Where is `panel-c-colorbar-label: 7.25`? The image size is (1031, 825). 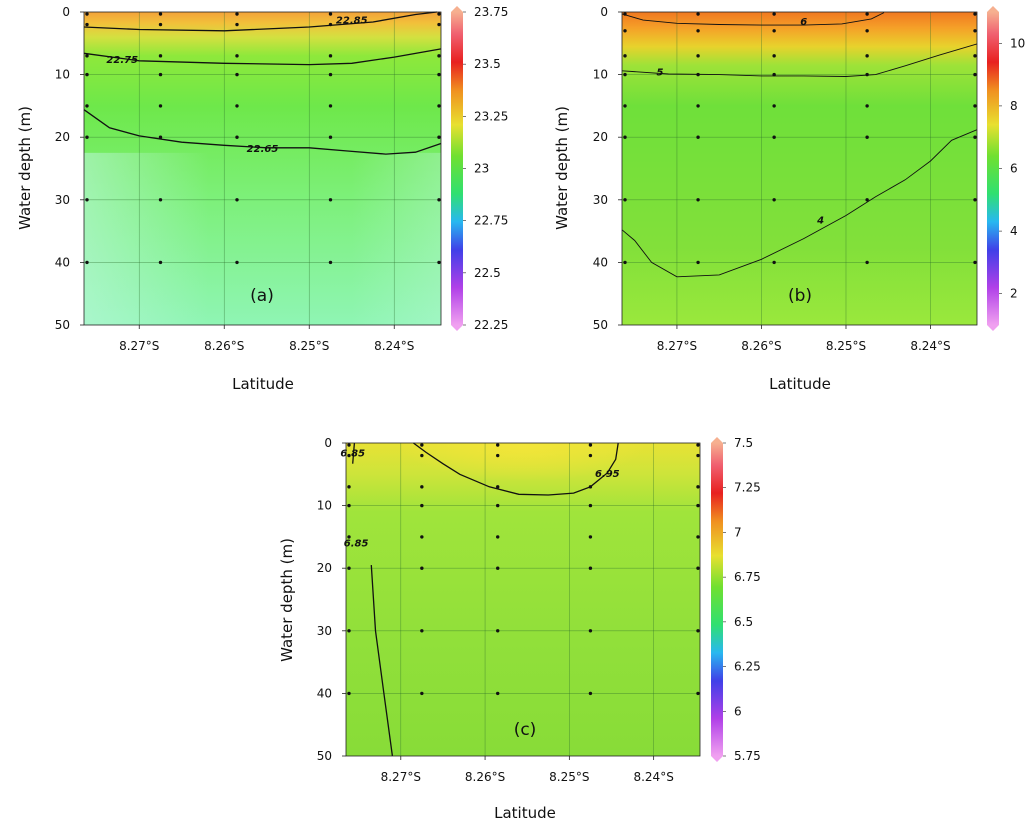
panel-c-colorbar-label: 7.25 is located at coordinates (747, 488).